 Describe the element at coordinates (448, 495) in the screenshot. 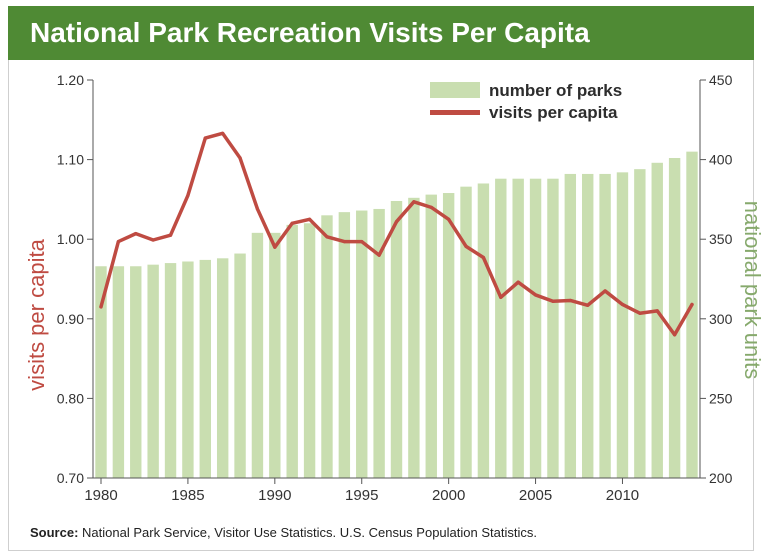

I see `x-tick-label: 2000` at that location.